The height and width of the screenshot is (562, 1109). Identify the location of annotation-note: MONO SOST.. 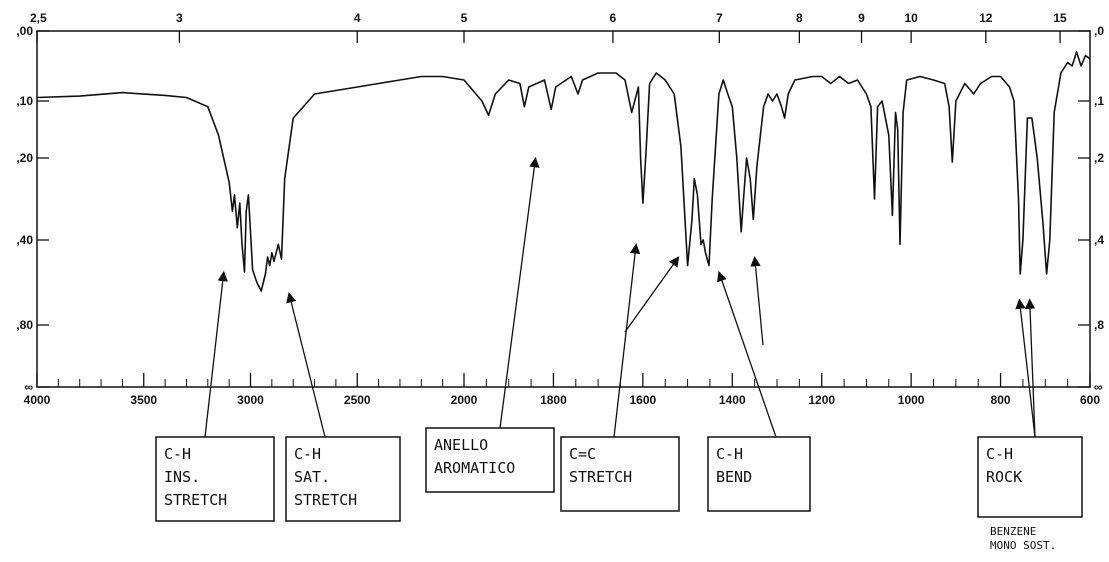
(1023, 545).